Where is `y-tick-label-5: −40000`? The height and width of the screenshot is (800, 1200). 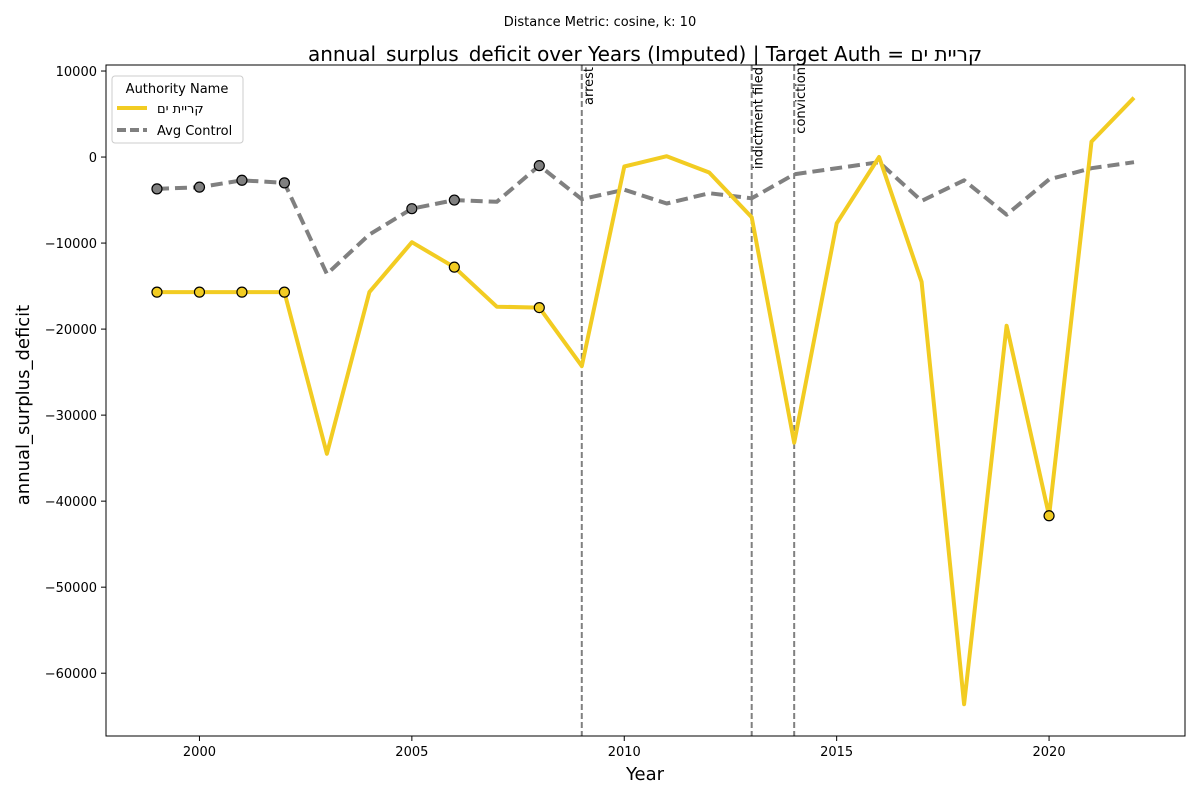
y-tick-label-5: −40000 is located at coordinates (71, 502).